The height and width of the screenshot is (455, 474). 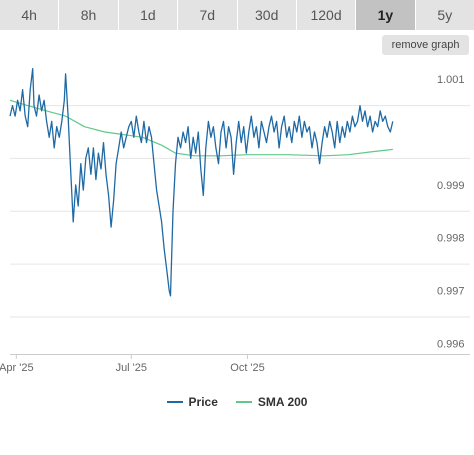 What do you see at coordinates (174, 402) in the screenshot?
I see `legend-price-swatch` at bounding box center [174, 402].